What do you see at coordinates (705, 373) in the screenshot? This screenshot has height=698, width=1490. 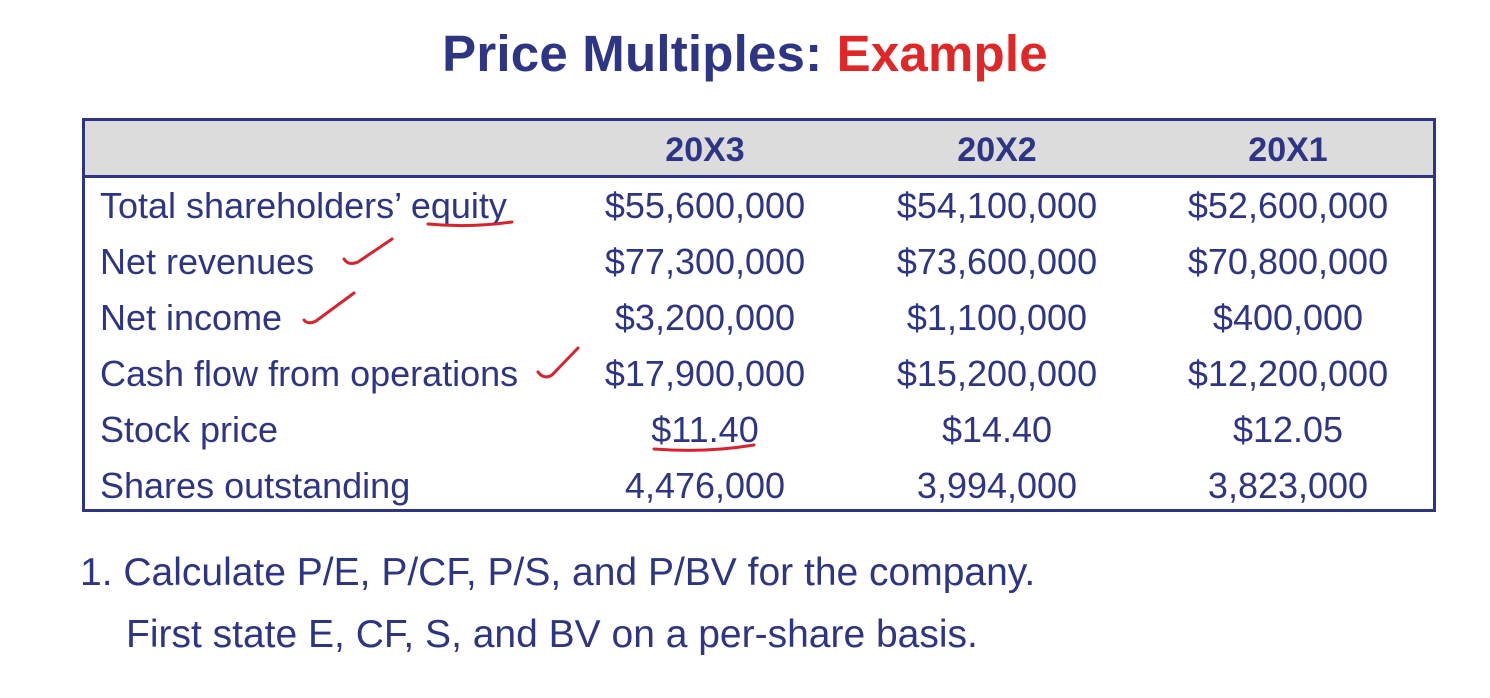 I see `table-cell: $17,900,000` at bounding box center [705, 373].